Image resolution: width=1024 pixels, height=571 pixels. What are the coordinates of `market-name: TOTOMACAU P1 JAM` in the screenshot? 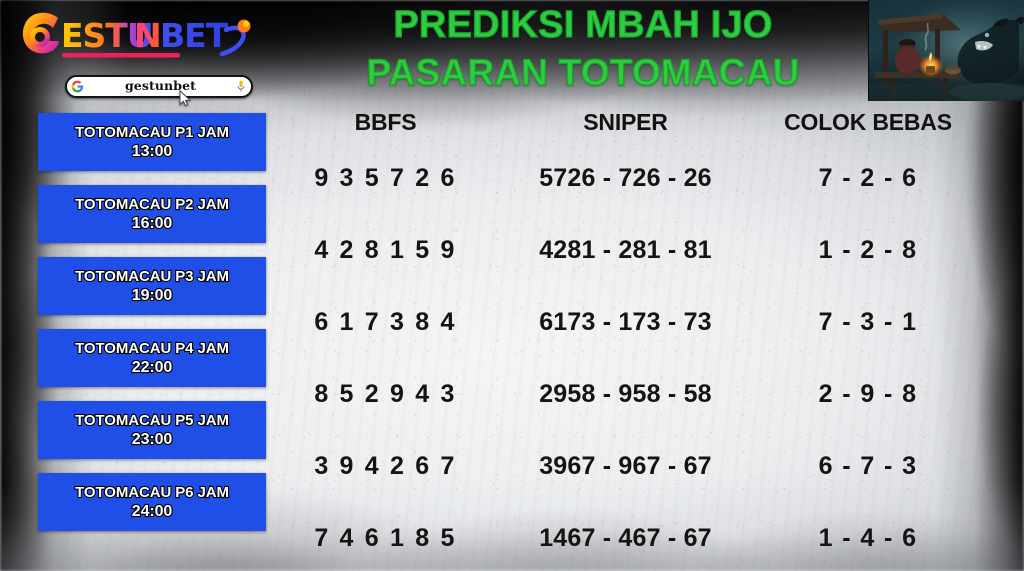 It's located at (152, 132).